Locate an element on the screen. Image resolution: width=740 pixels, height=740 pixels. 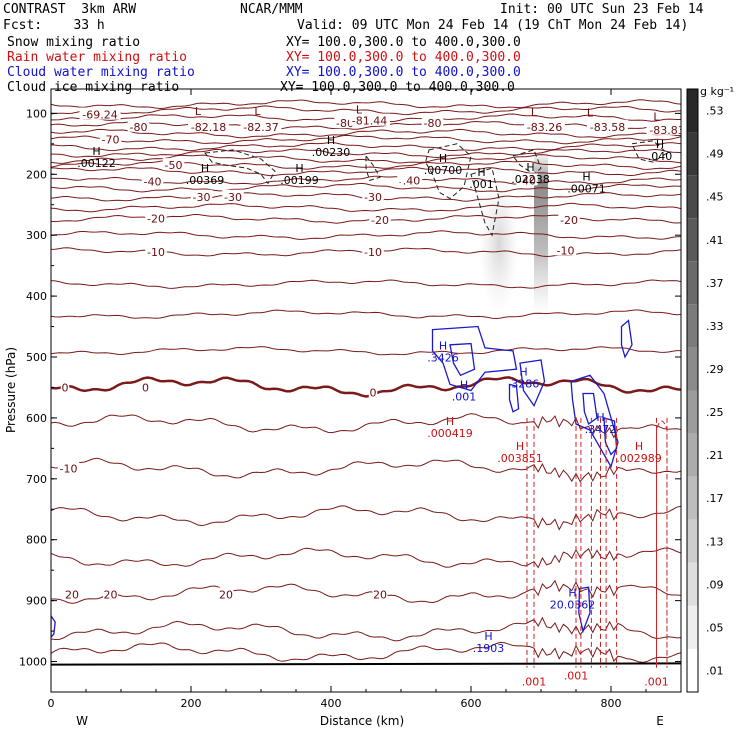
temperature-label-27: 0 is located at coordinates (373, 392).